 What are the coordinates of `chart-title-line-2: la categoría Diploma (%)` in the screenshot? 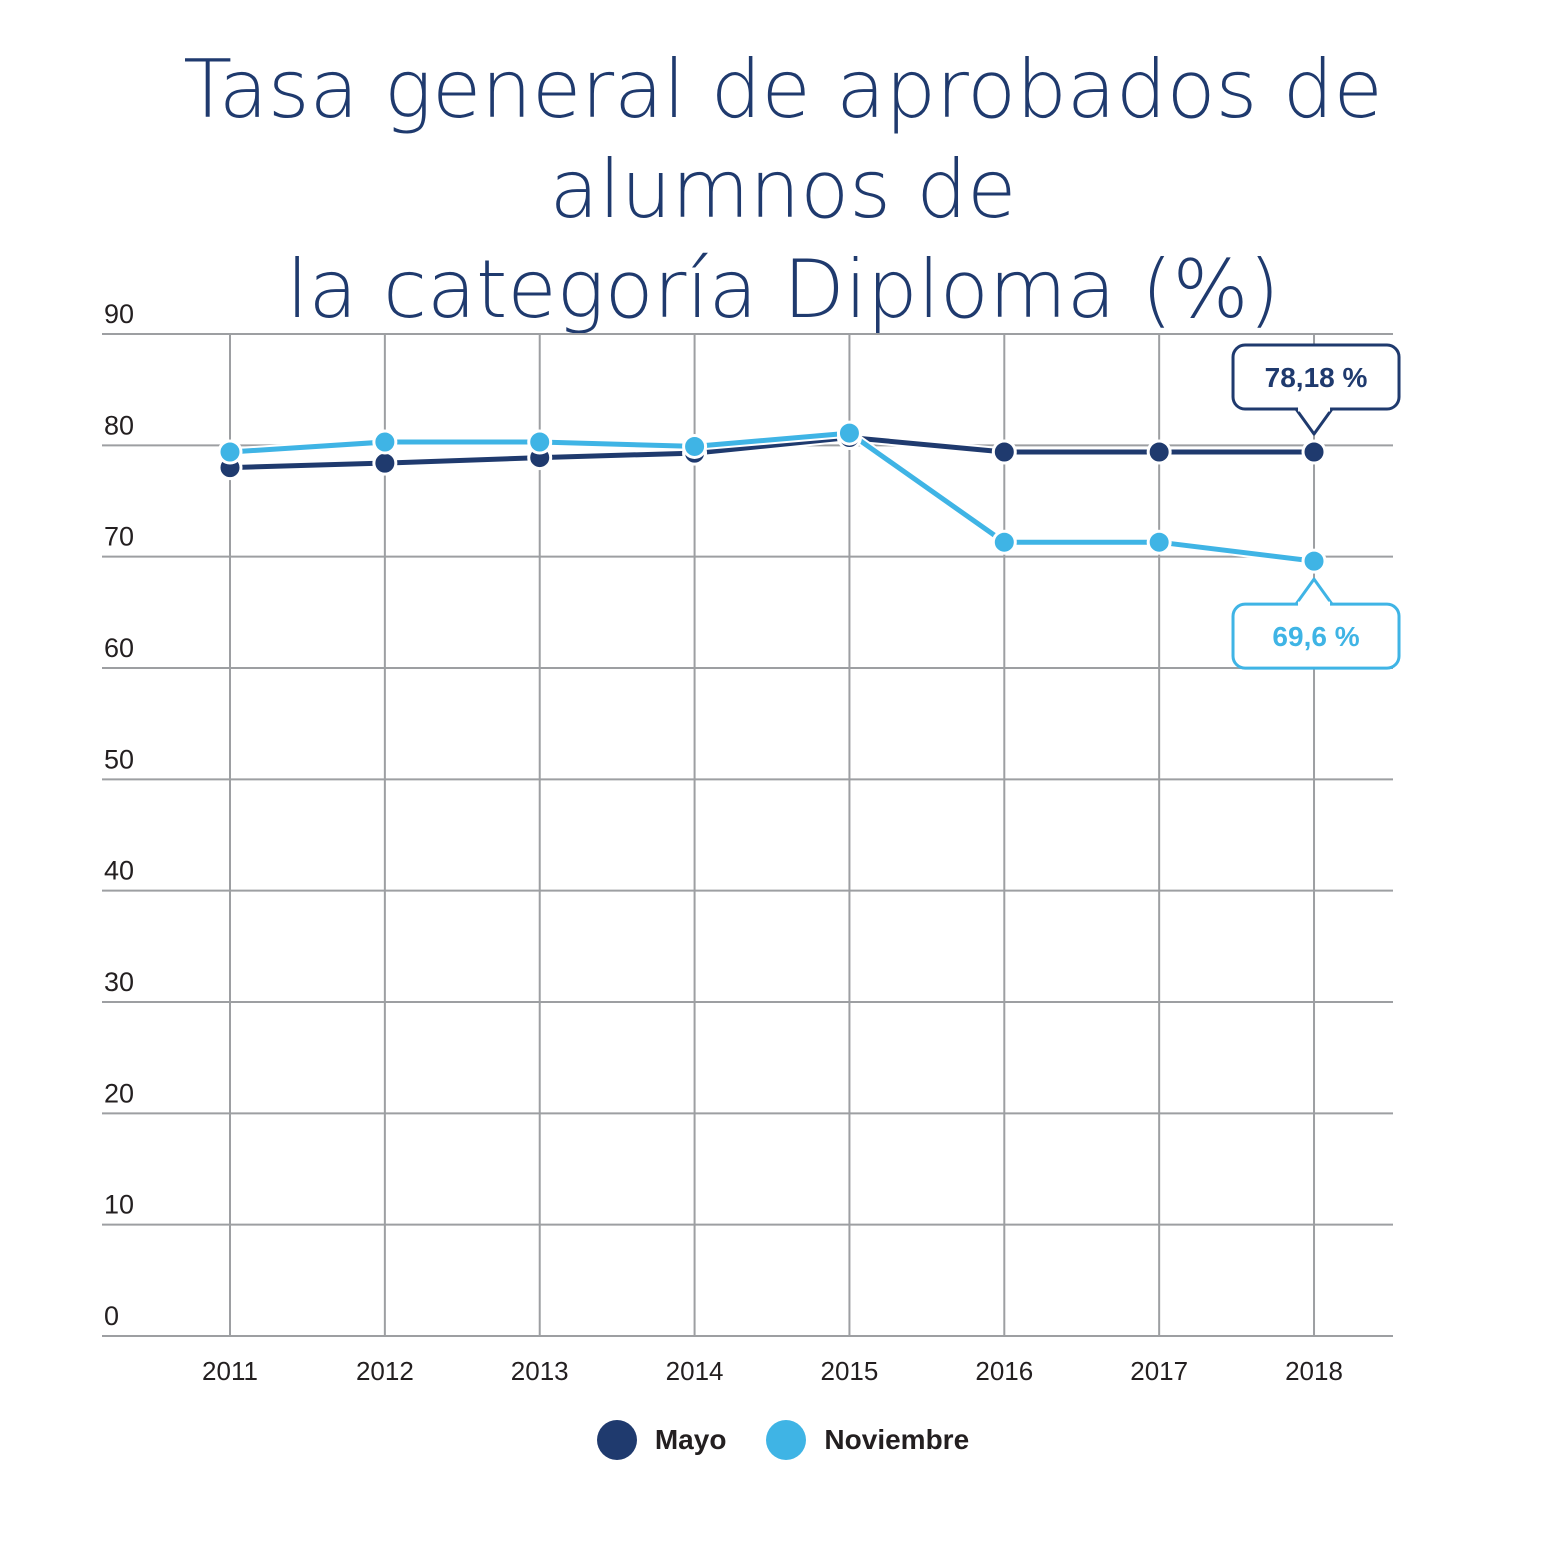 It's located at (783, 289).